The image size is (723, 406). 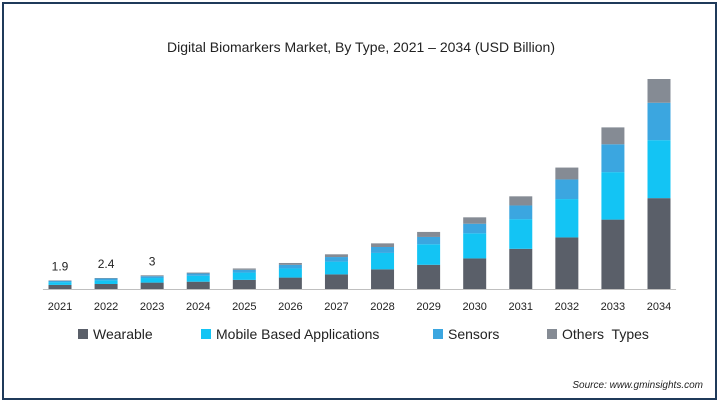 I want to click on legend-item-3: Others Types, so click(x=598, y=334).